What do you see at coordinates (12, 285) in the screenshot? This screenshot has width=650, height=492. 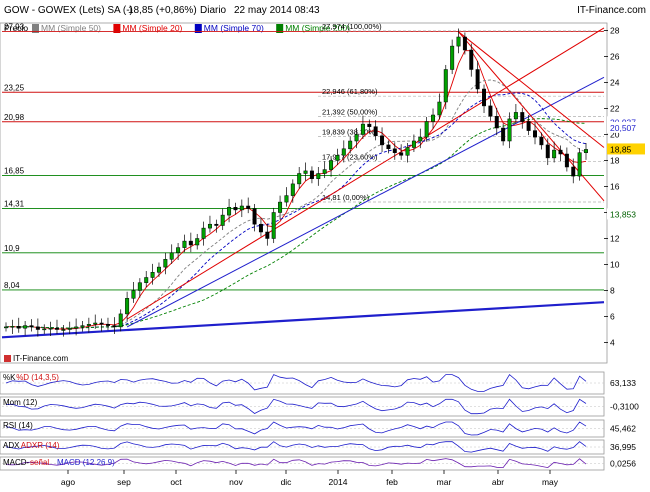 I see `level-label-6: 8,04` at bounding box center [12, 285].